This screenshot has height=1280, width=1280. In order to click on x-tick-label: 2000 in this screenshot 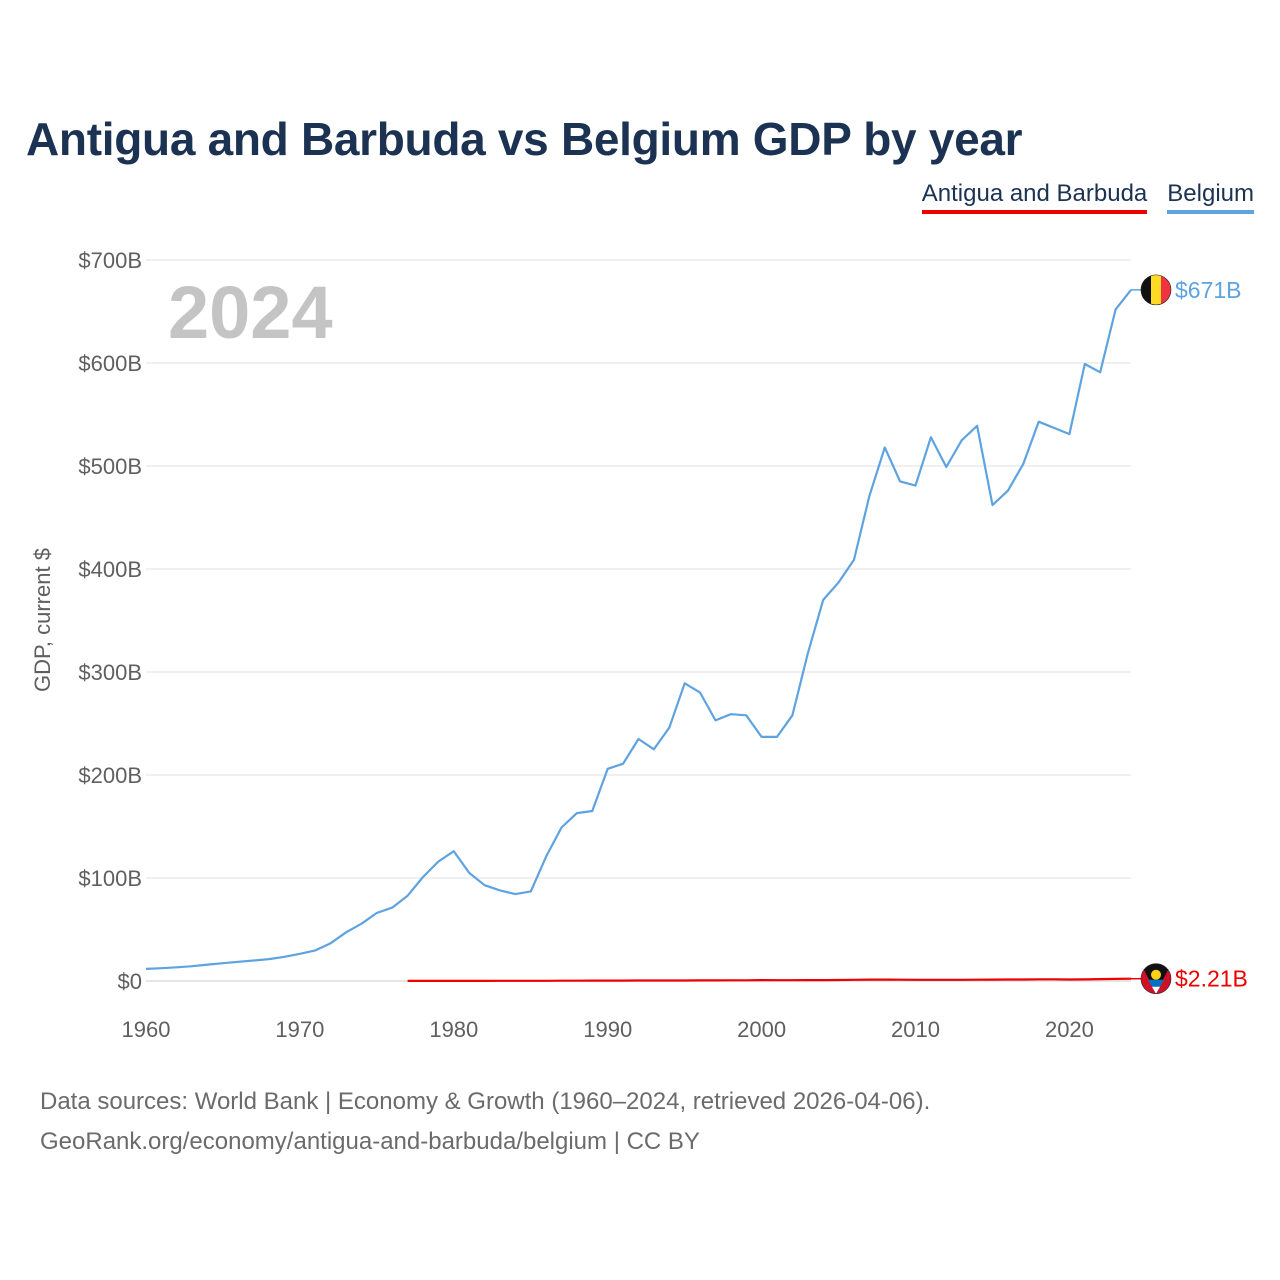, I will do `click(761, 1029)`.